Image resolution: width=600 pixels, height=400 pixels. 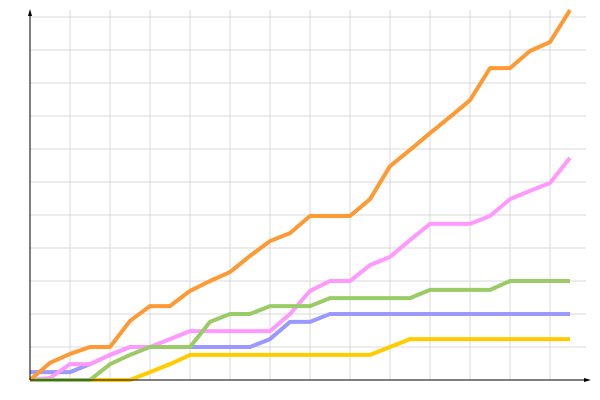 What do you see at coordinates (587, 380) in the screenshot?
I see `x-axis-arrow-icon` at bounding box center [587, 380].